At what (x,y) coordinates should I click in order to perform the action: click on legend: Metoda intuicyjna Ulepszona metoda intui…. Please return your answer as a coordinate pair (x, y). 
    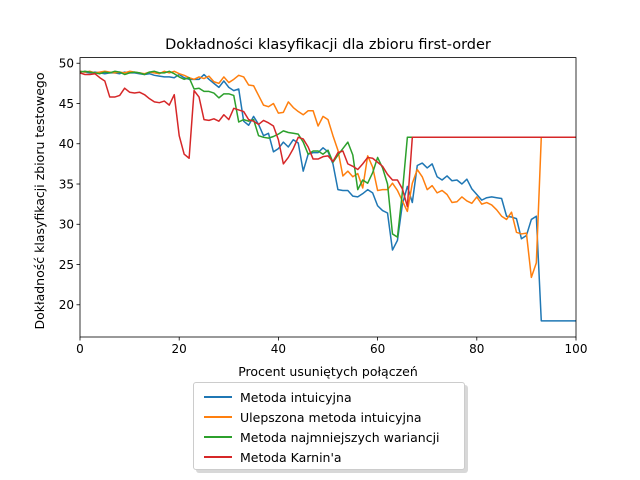
    Looking at the image, I should click on (329, 426).